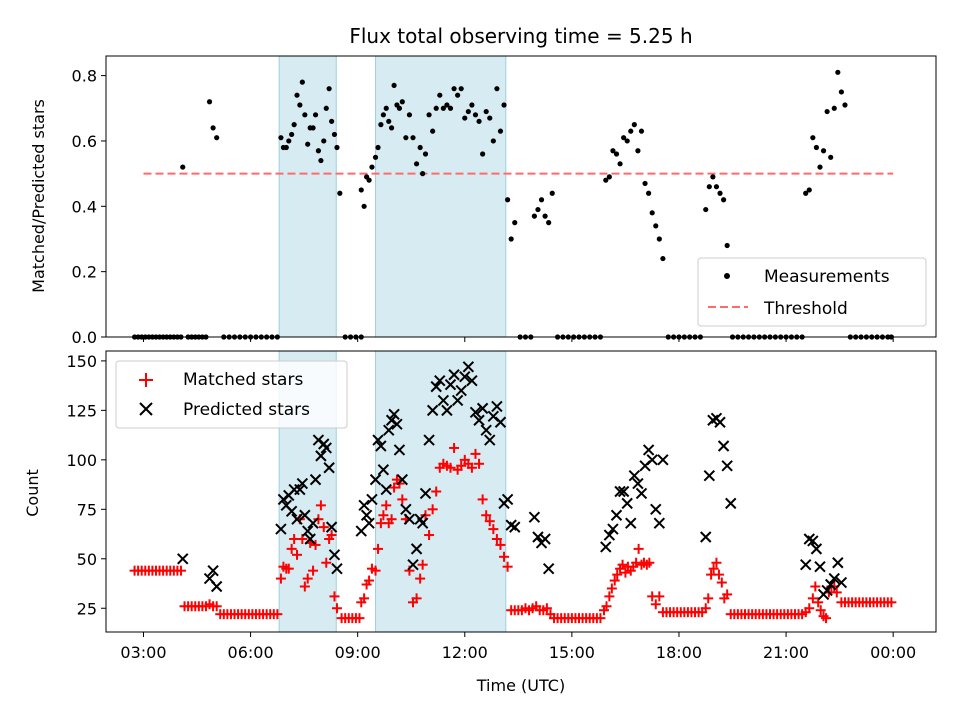 The height and width of the screenshot is (720, 960). I want to click on x-tick-label: 15:00, so click(572, 652).